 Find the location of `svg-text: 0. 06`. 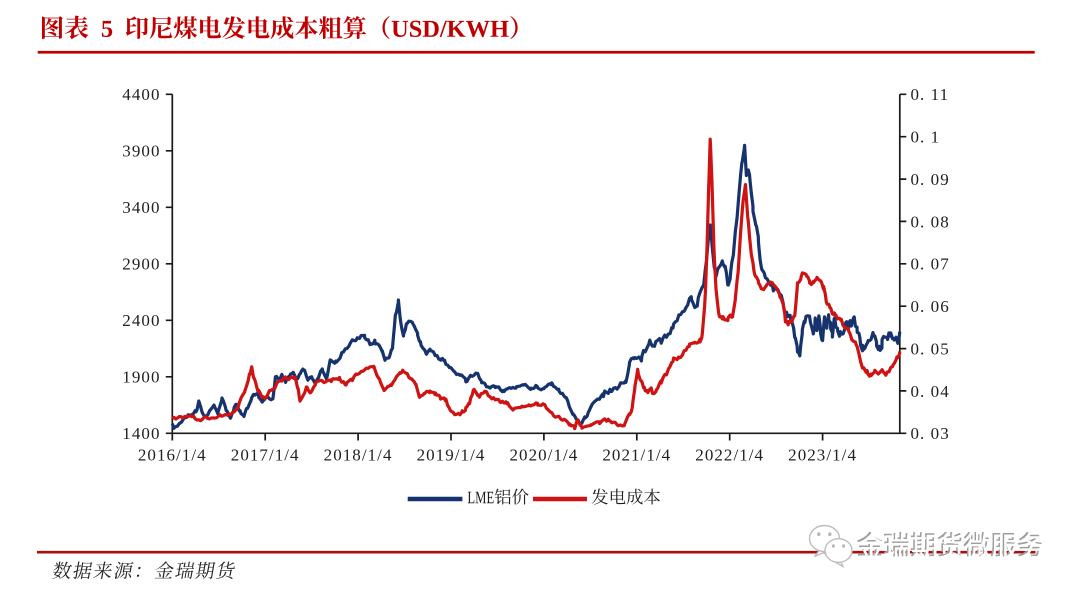

svg-text: 0. 06 is located at coordinates (930, 306).